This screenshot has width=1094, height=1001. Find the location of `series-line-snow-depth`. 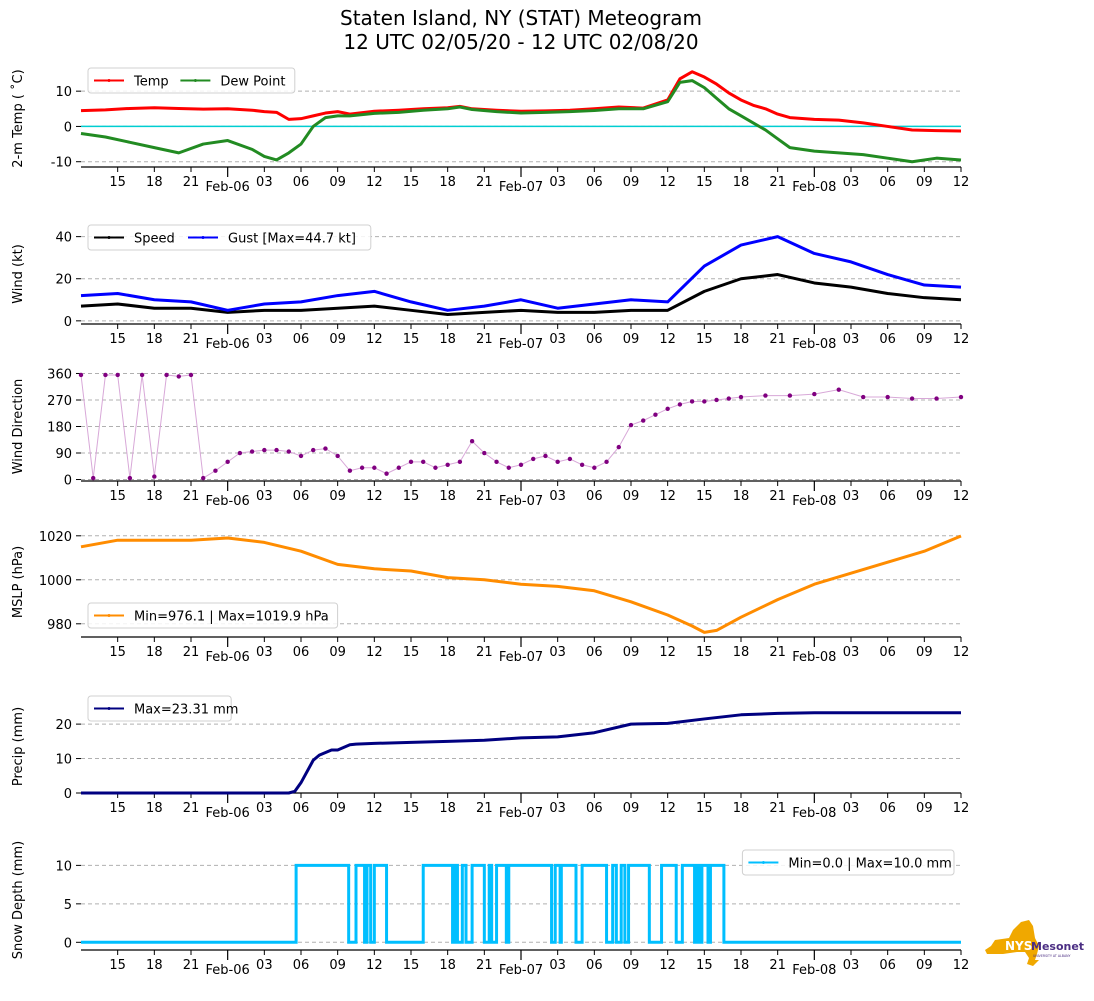

series-line-snow-depth is located at coordinates (521, 903).